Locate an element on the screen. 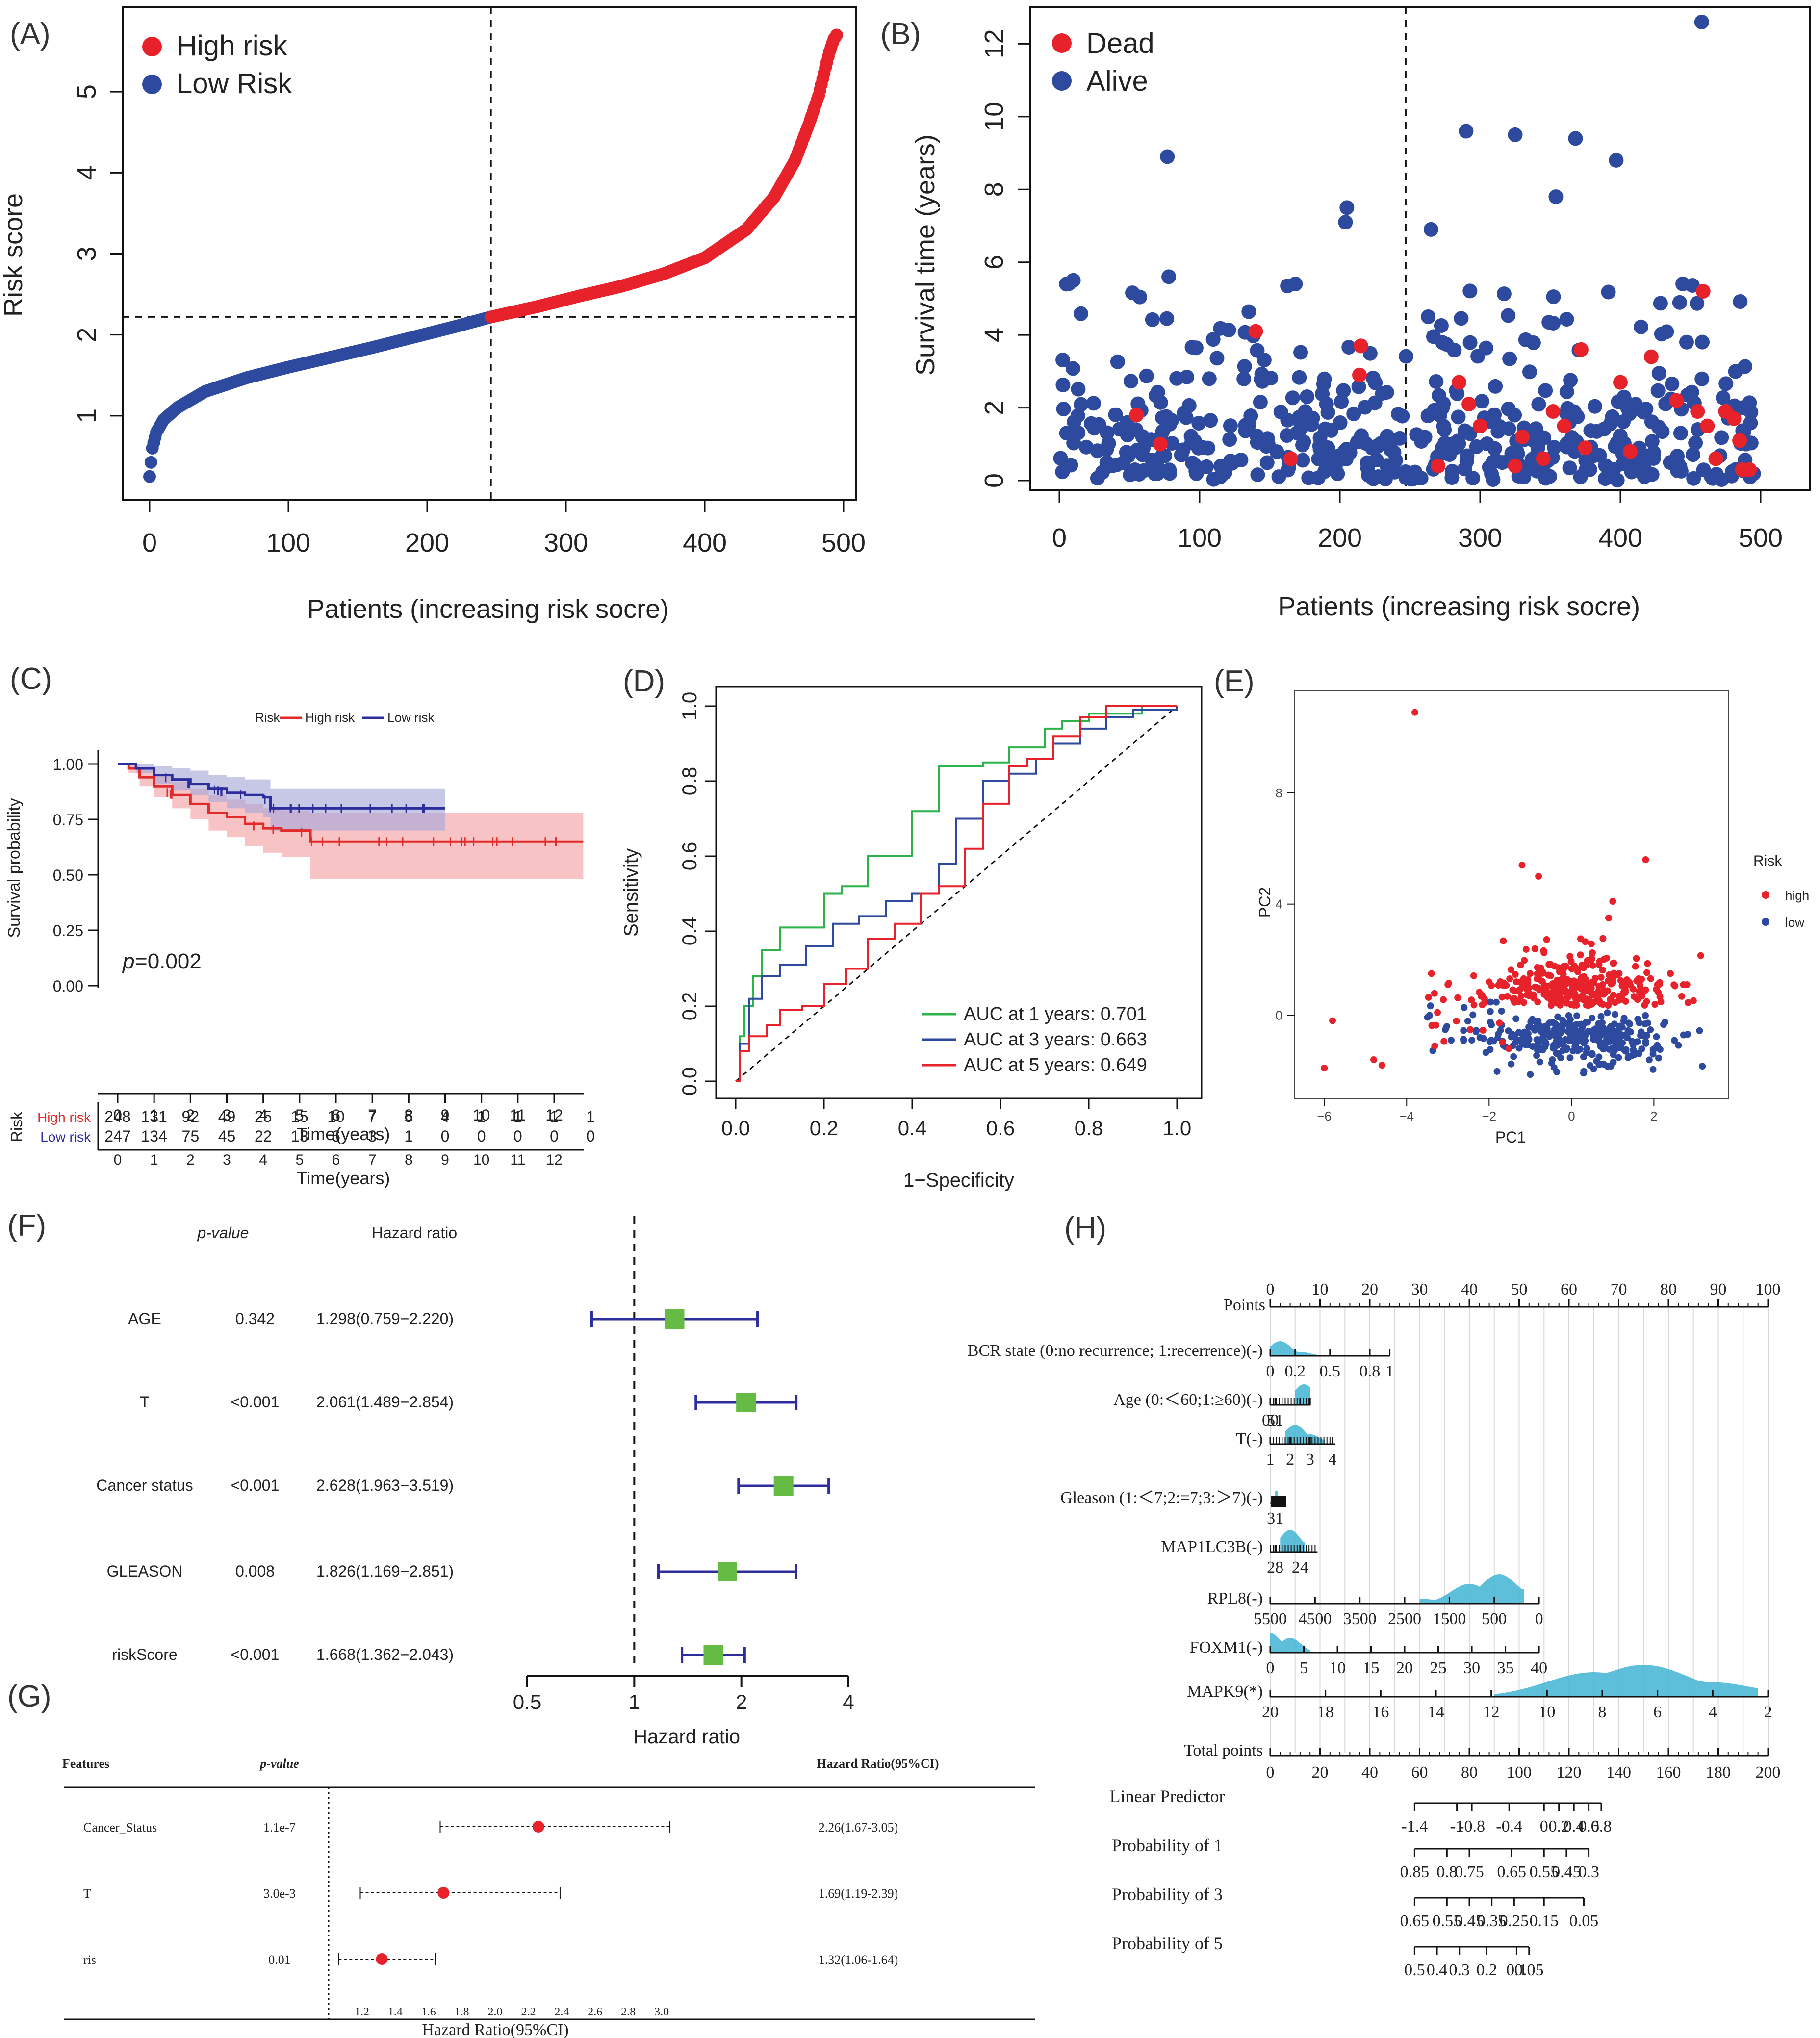 The image size is (1820, 2038). probability-tick-label: 0.4 is located at coordinates (1437, 1970).